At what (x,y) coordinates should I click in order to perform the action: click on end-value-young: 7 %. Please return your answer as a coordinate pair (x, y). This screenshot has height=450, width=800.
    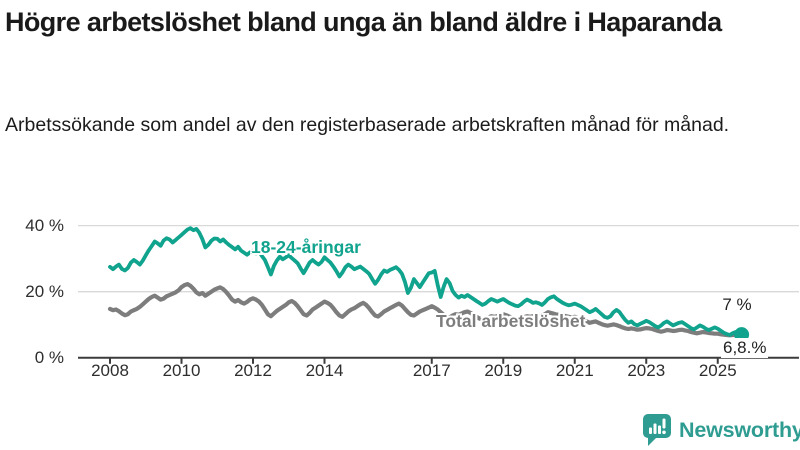
    Looking at the image, I should click on (737, 304).